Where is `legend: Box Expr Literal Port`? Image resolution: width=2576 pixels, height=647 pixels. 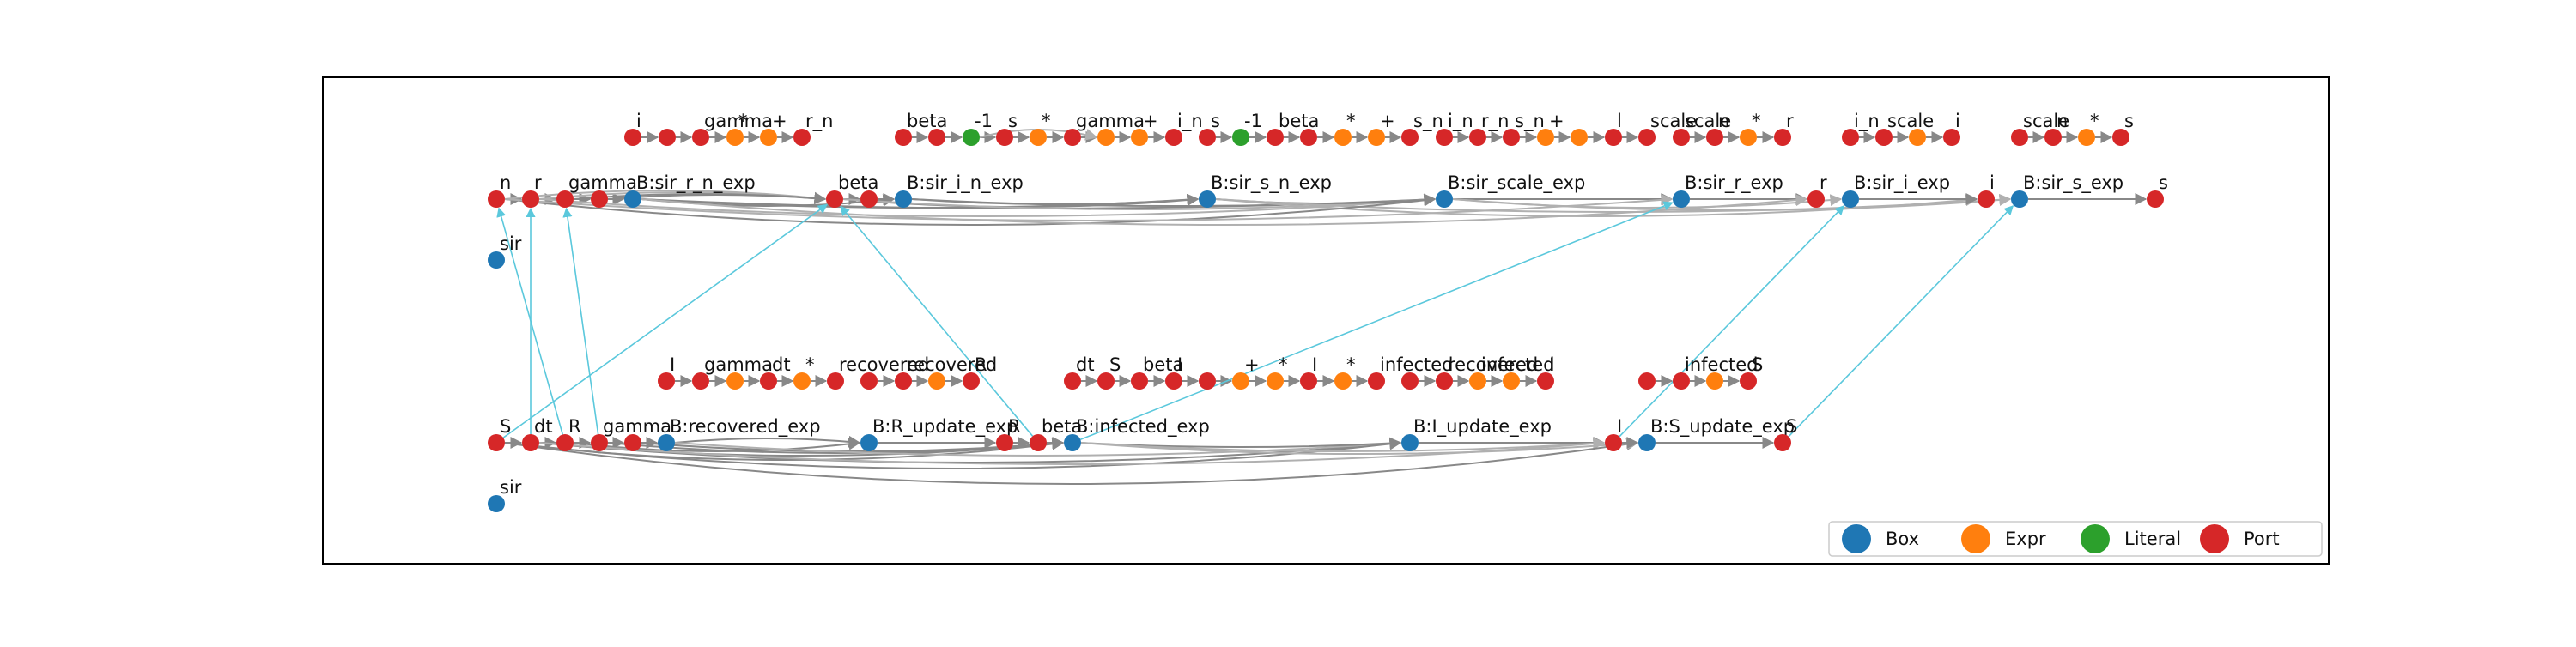 legend: Box Expr Literal Port is located at coordinates (2075, 539).